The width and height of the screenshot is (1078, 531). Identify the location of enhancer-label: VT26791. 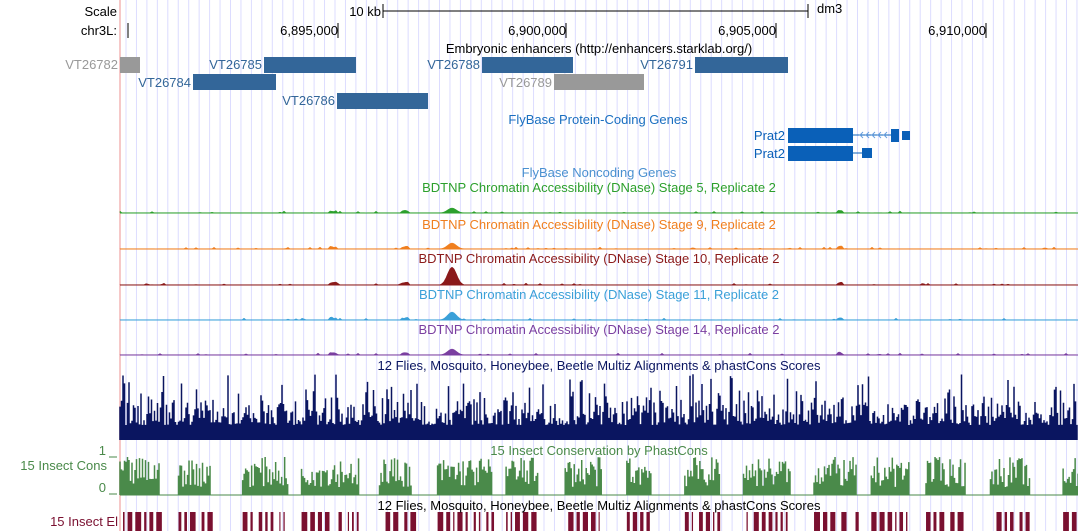
(666, 64).